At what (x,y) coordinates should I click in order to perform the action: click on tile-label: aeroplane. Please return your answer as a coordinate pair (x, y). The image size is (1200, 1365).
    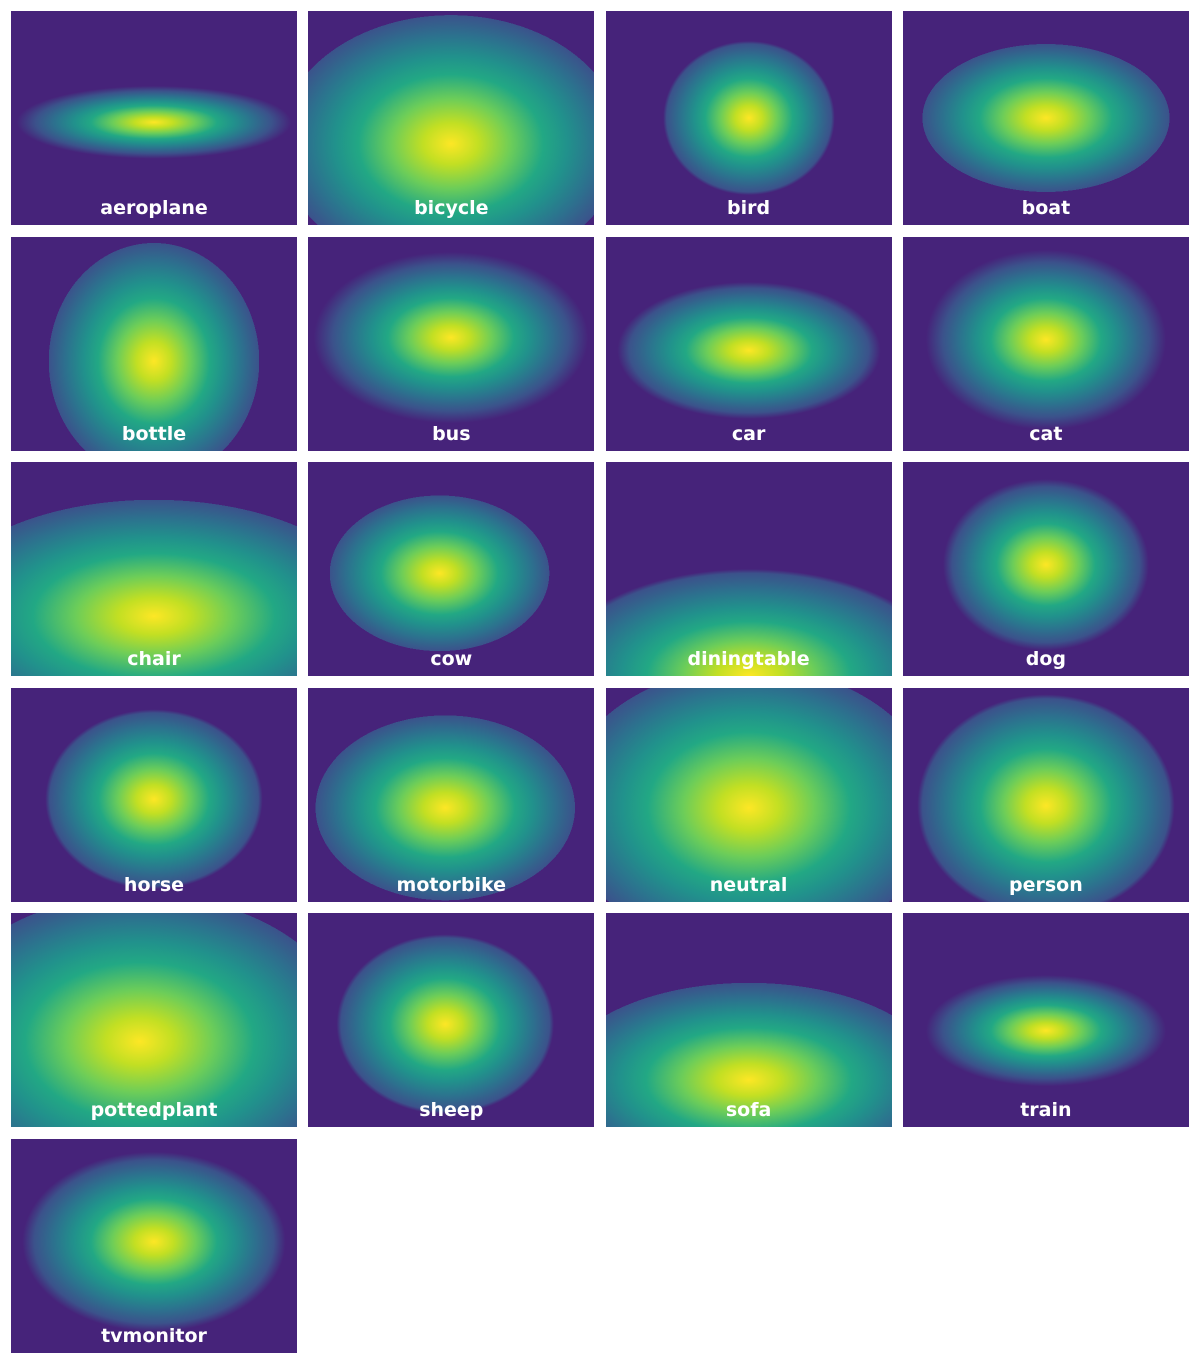
    Looking at the image, I should click on (154, 208).